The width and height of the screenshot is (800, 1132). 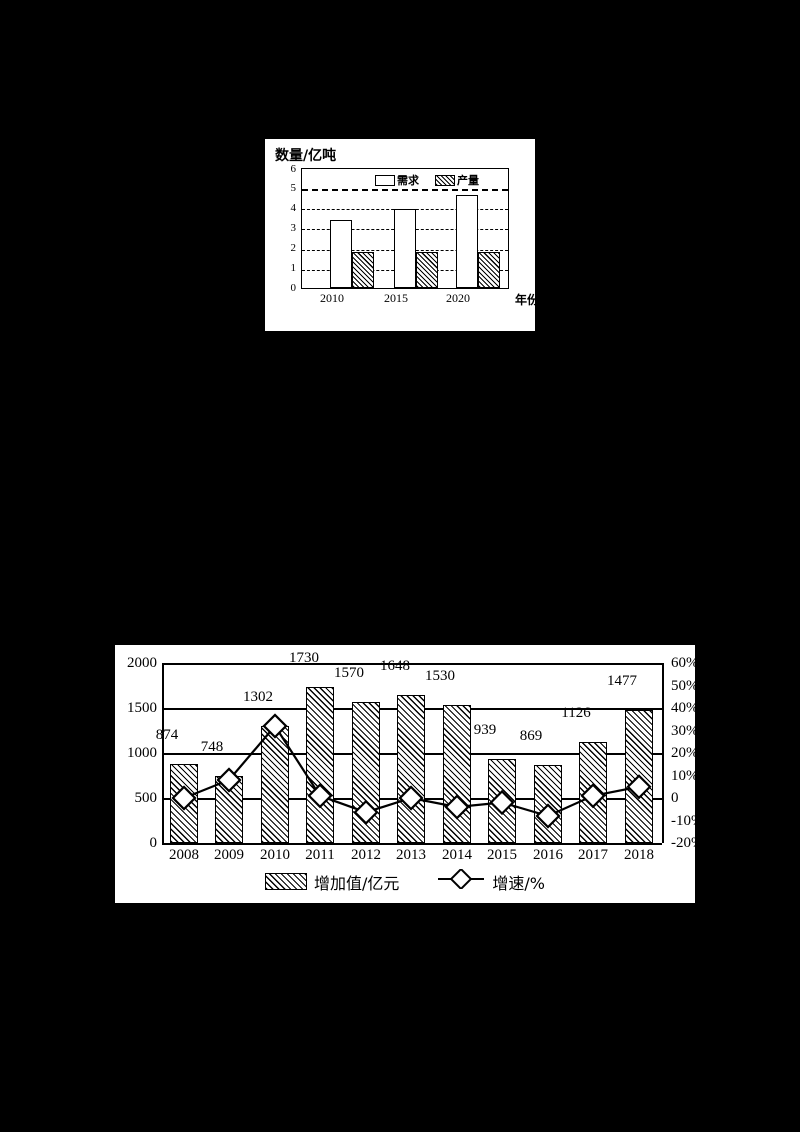 I want to click on chart2-xtick-2013: 2013, so click(x=411, y=855).